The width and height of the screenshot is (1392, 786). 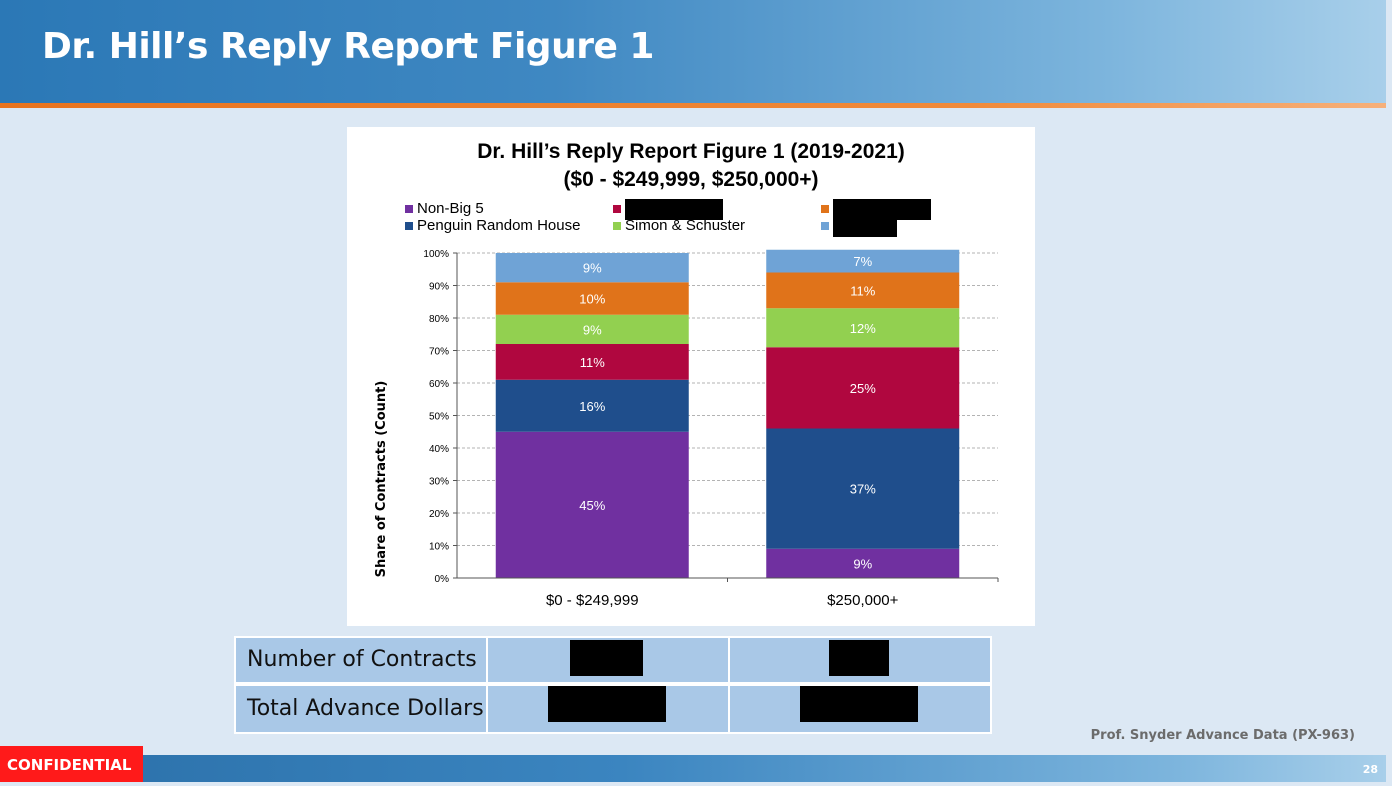 What do you see at coordinates (348, 46) in the screenshot?
I see `slide-title: Dr. Hill’s Reply Report Figure 1` at bounding box center [348, 46].